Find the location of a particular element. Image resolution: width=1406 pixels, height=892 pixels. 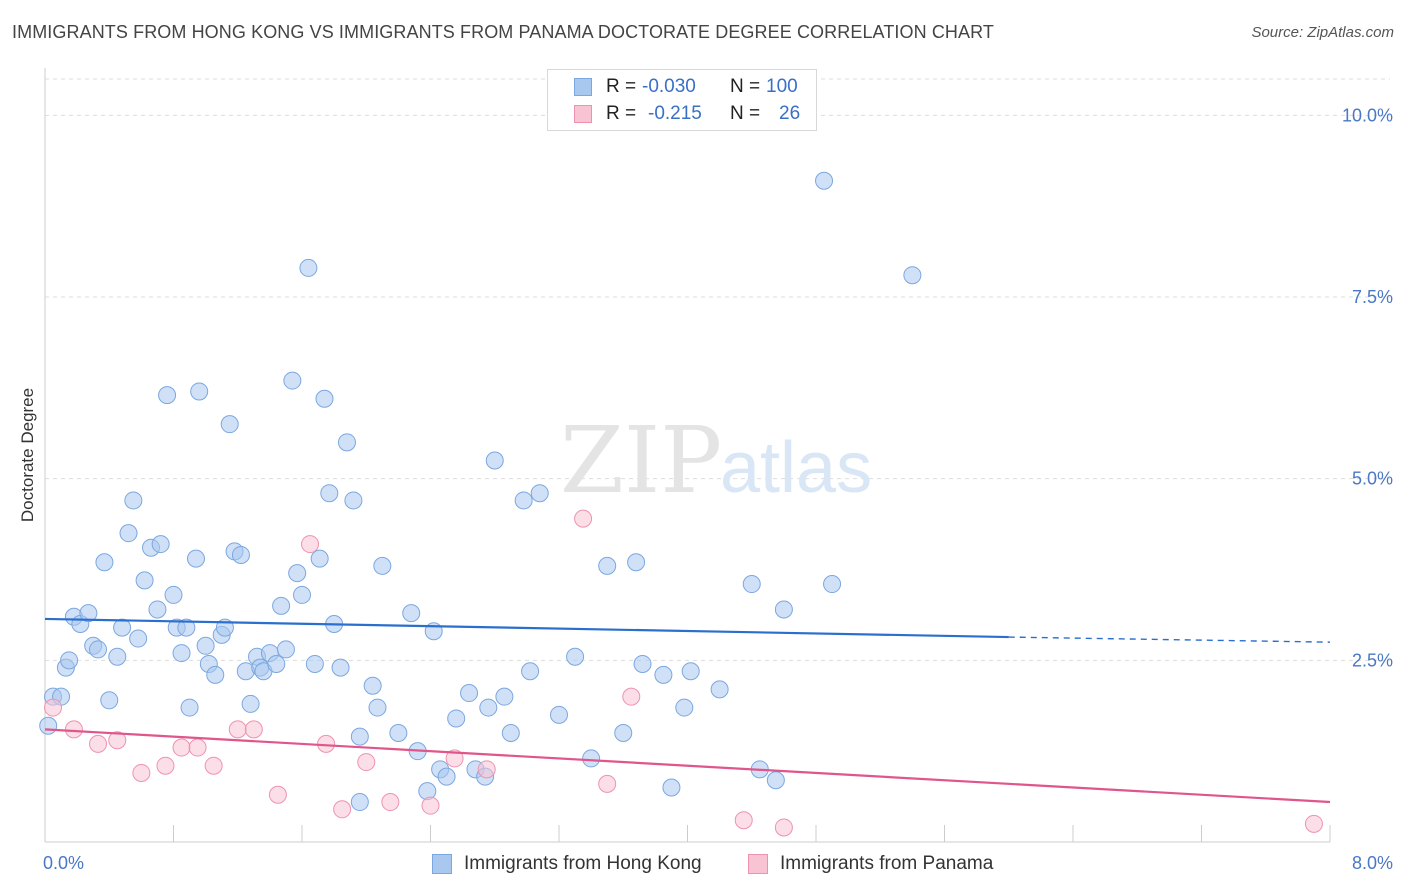

legend-row-panama: R = -0.215 N = 26 is located at coordinates (682, 114).